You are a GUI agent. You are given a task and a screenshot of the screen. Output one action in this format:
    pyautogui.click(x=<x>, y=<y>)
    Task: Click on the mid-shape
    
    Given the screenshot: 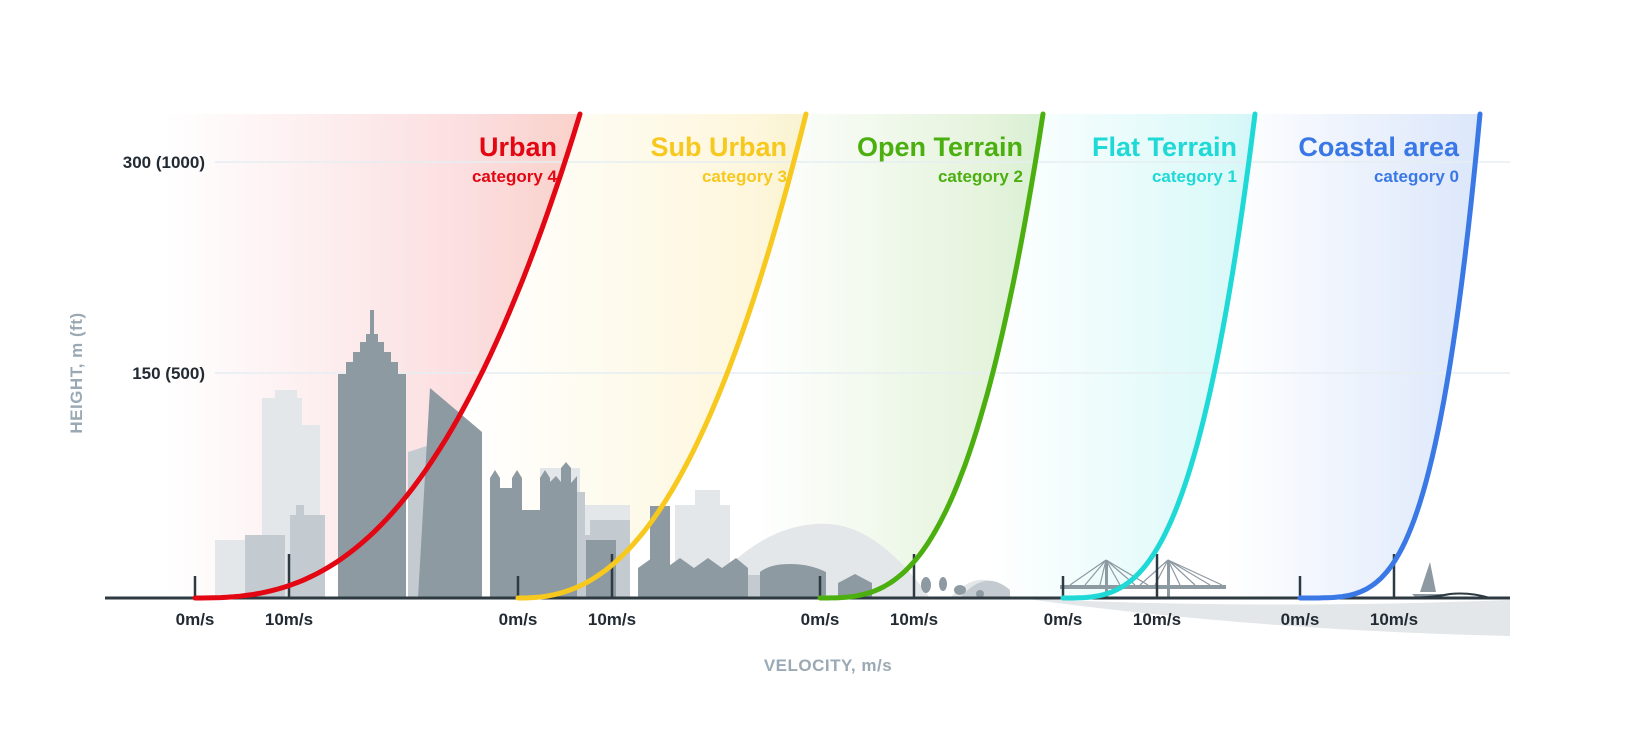 What is the action you would take?
    pyautogui.click(x=985, y=589)
    